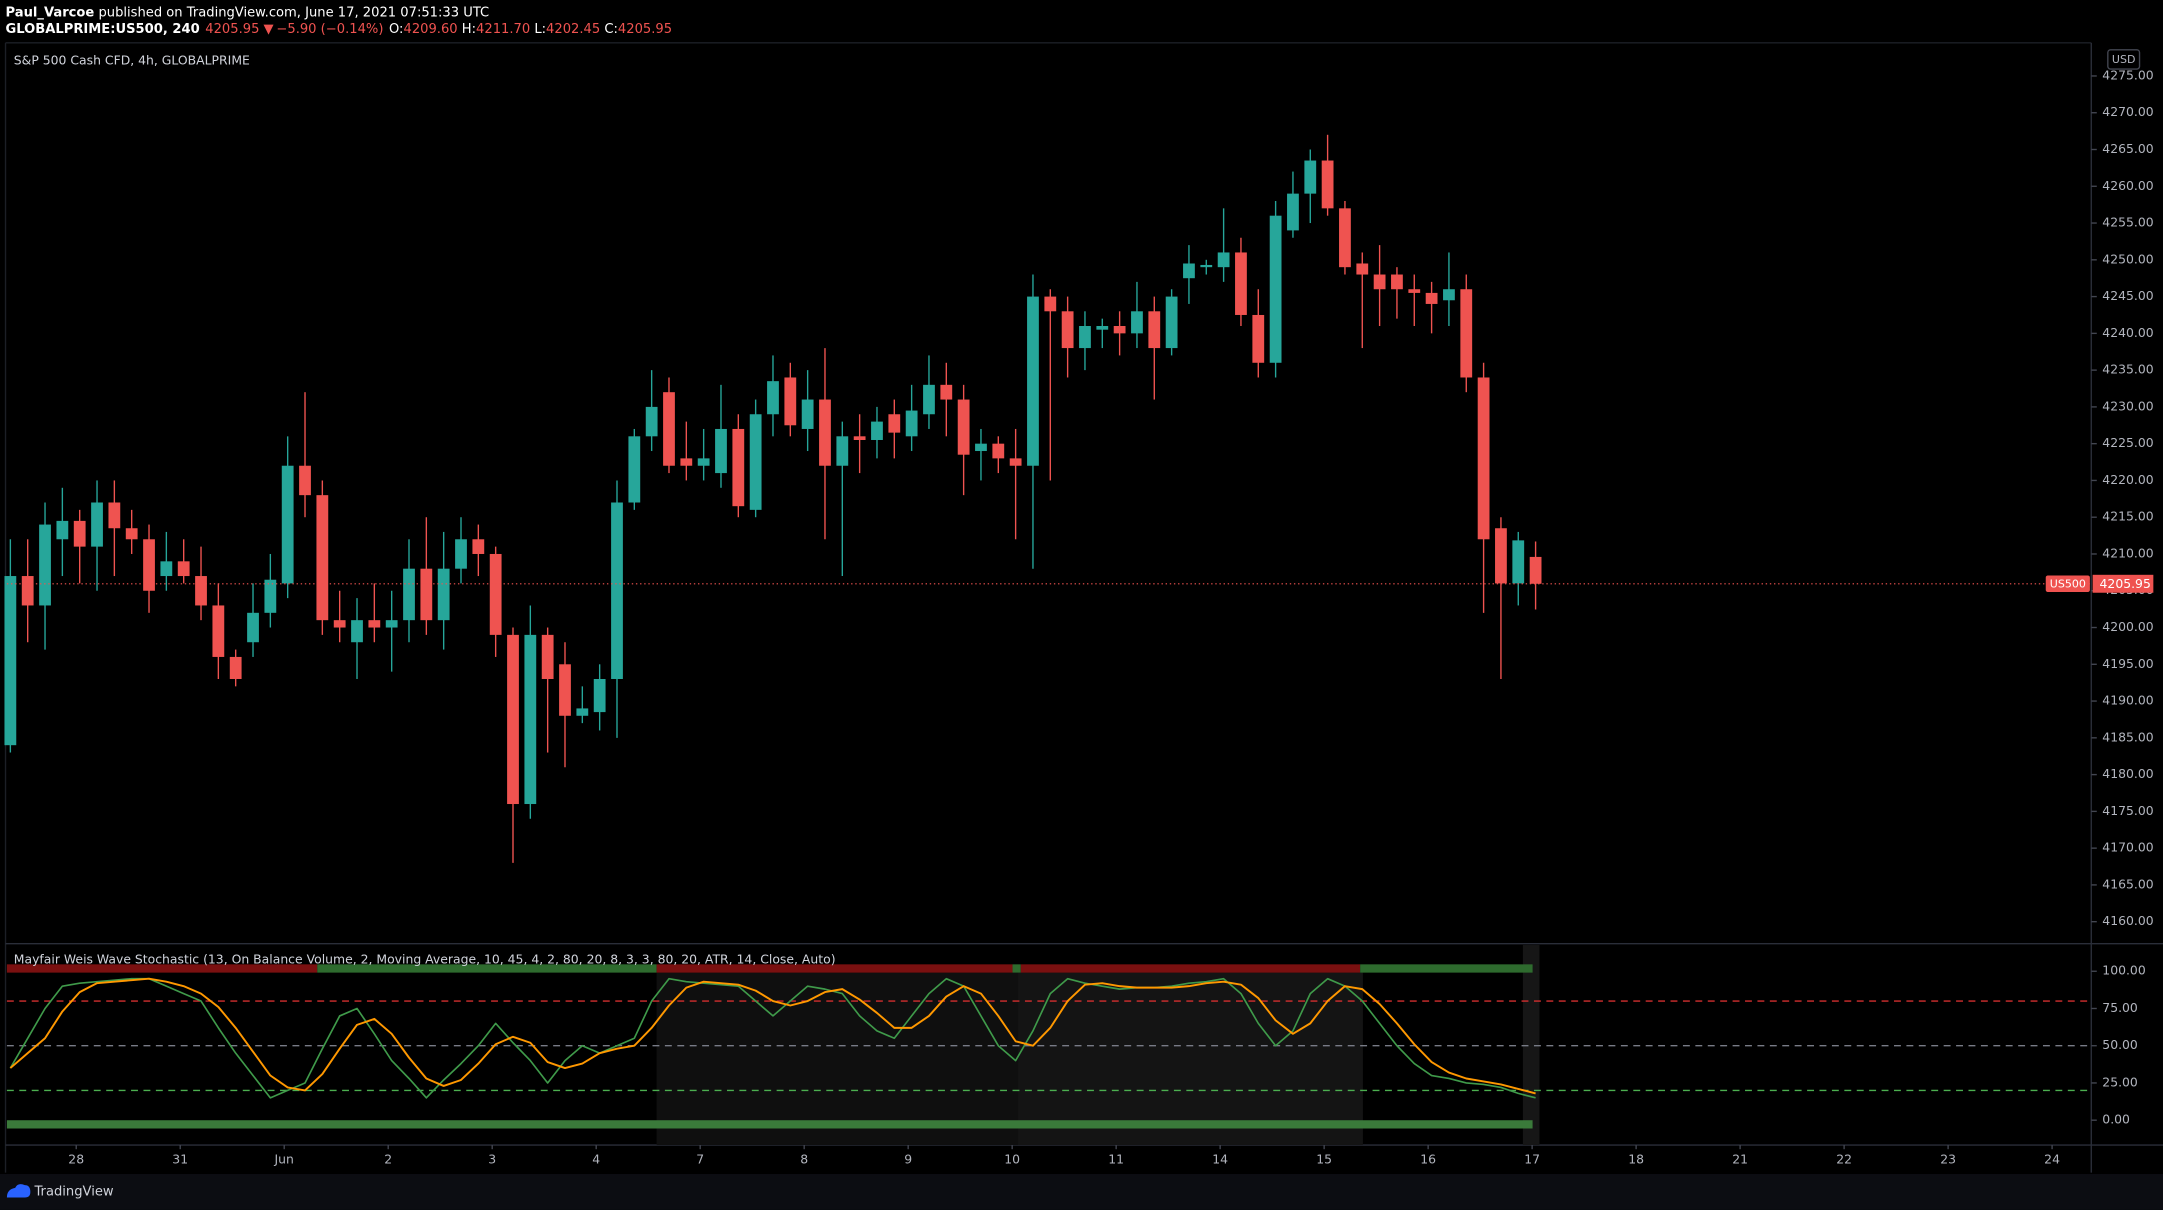 The height and width of the screenshot is (1210, 2163). Describe the element at coordinates (2124, 970) in the screenshot. I see `y-tick-label: 100.00` at that location.